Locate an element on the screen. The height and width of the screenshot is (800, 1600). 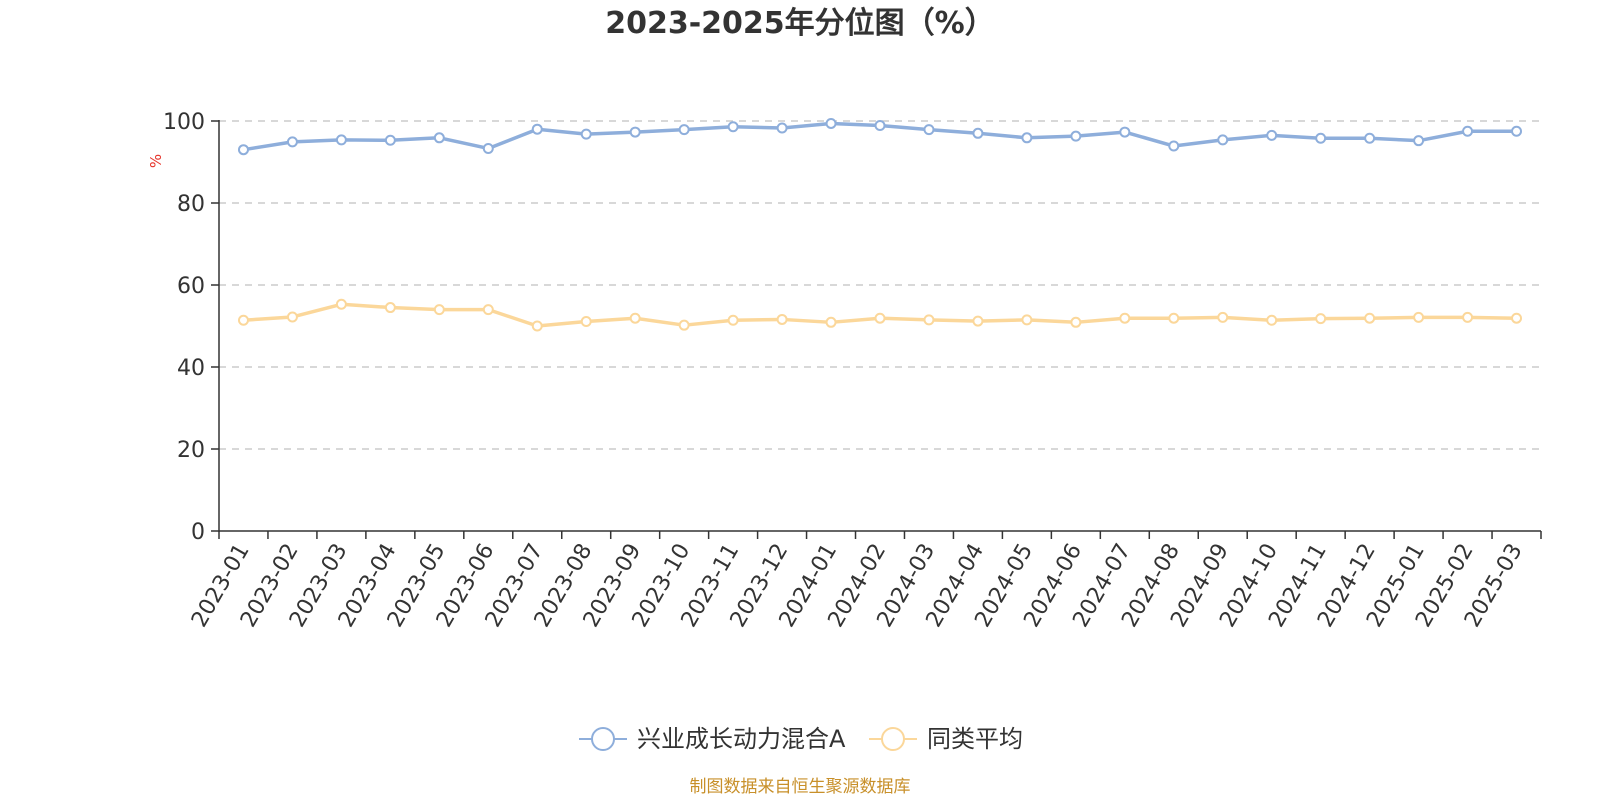
legend-item-1: 兴业成长动力混合A is located at coordinates (712, 739).